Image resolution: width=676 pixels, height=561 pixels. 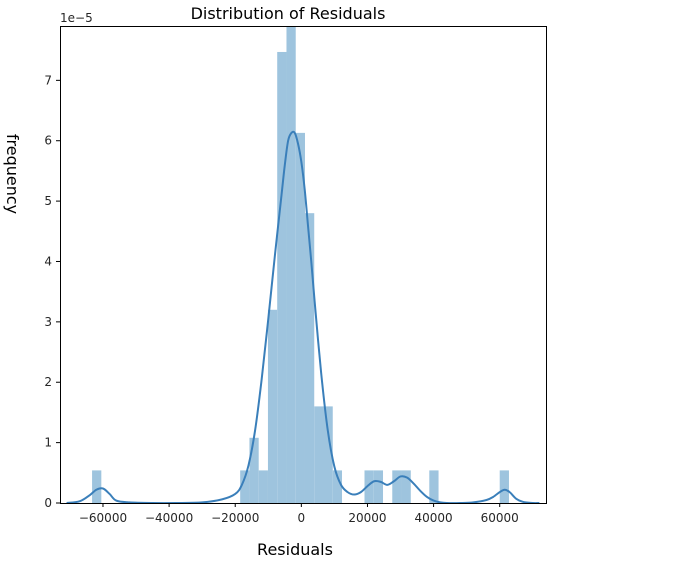 I want to click on x-tick-label-2: −20000, so click(x=235, y=518).